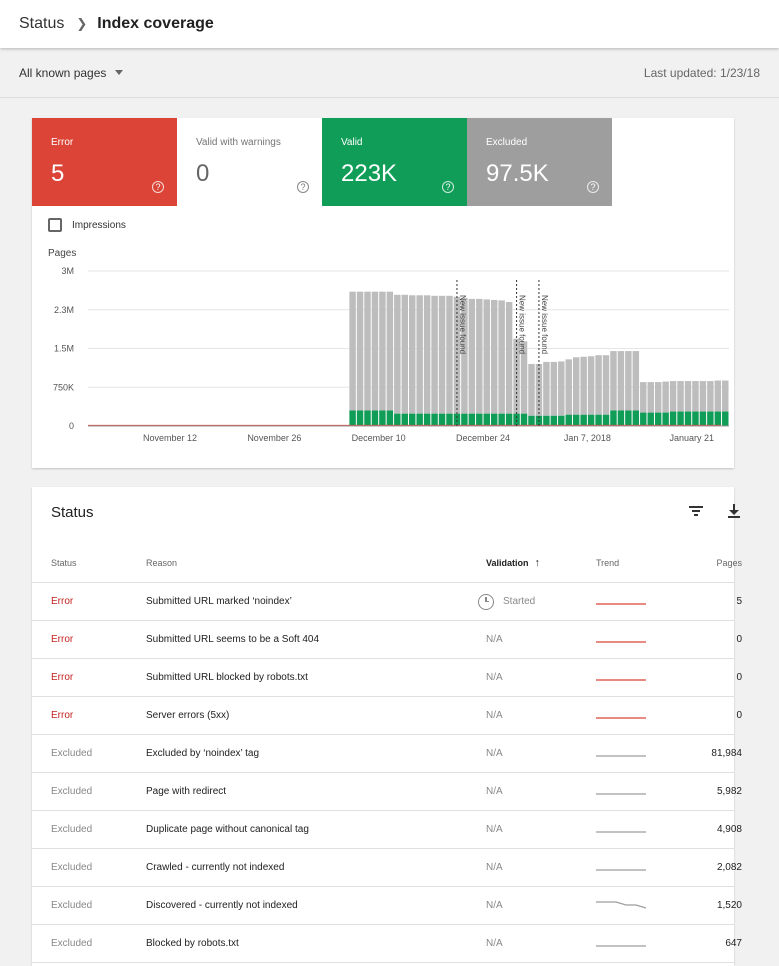  What do you see at coordinates (369, 173) in the screenshot?
I see `tile-value: 223K` at bounding box center [369, 173].